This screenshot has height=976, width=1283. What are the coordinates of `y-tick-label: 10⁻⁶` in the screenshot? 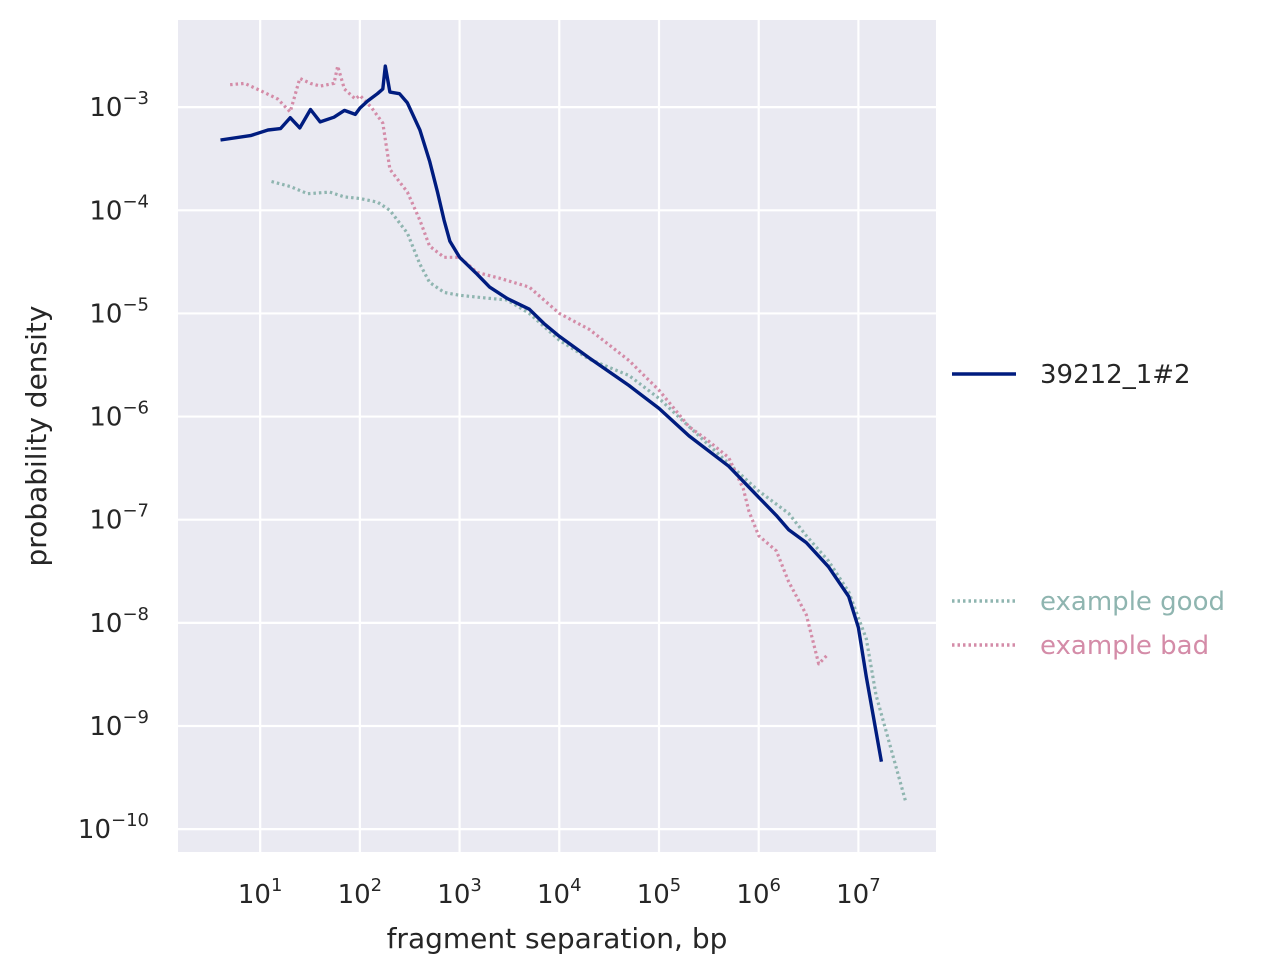 It's located at (119, 415).